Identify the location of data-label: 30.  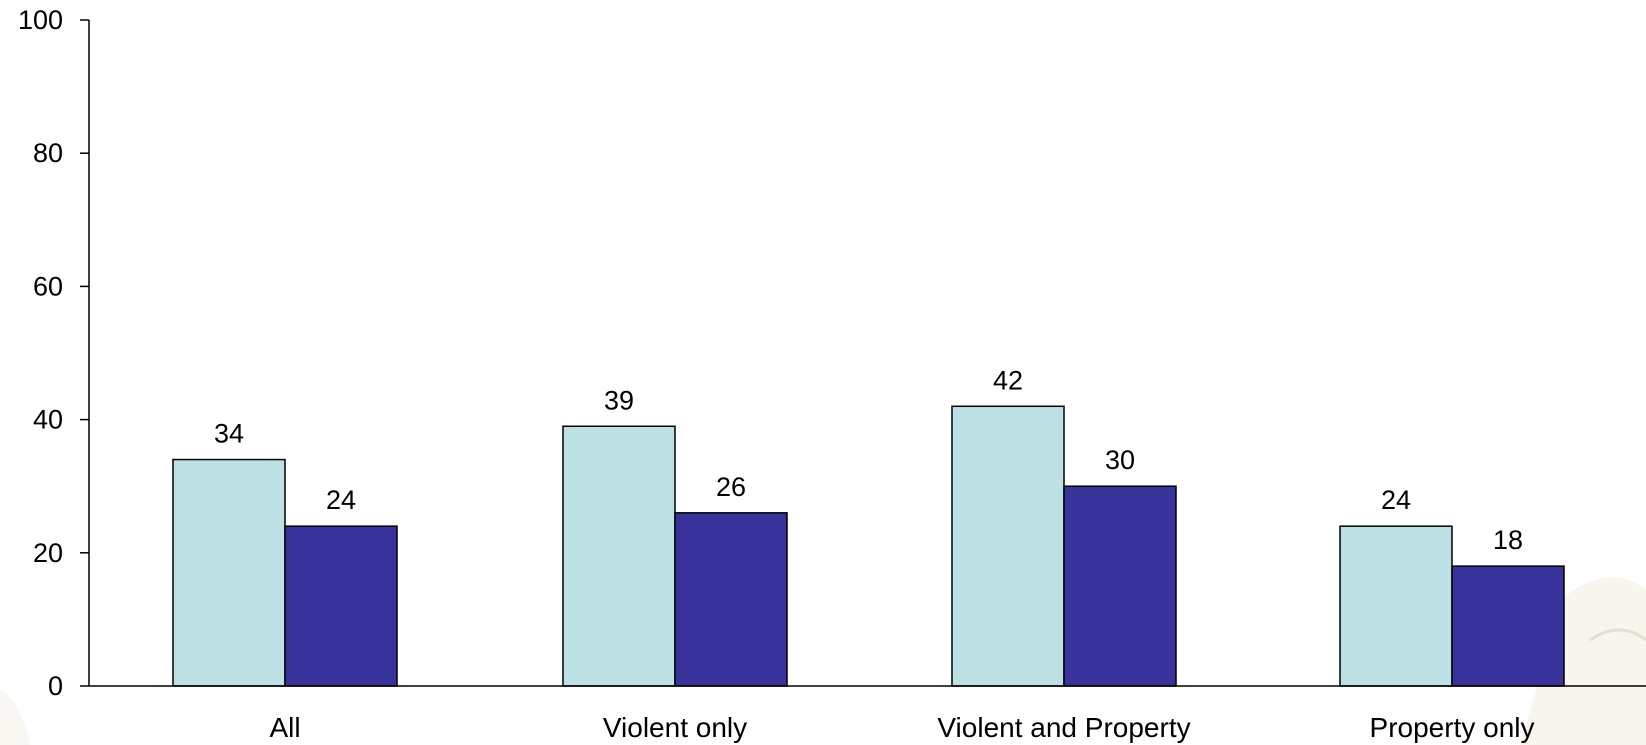
(1120, 460).